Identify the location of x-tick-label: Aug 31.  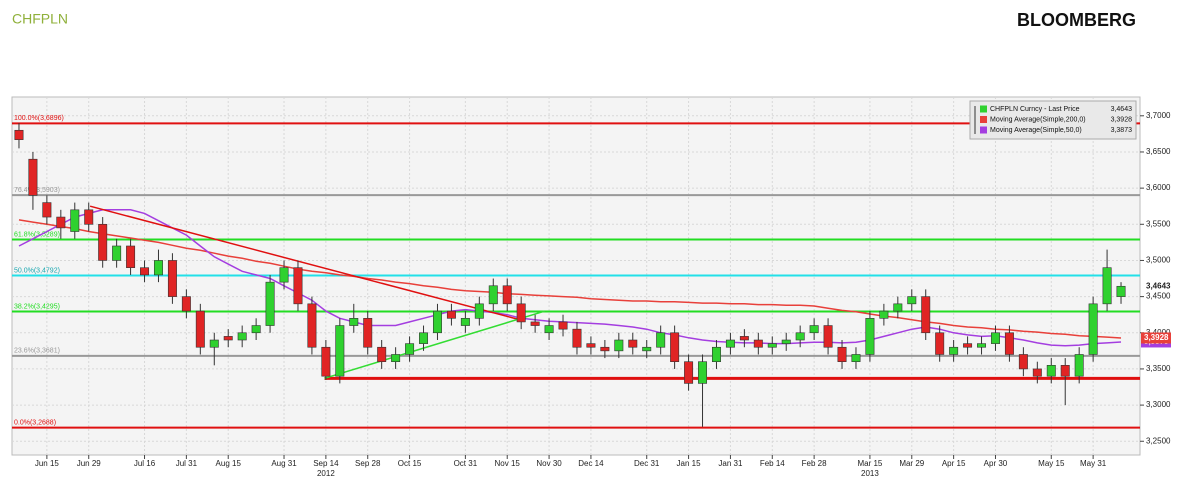
(284, 463).